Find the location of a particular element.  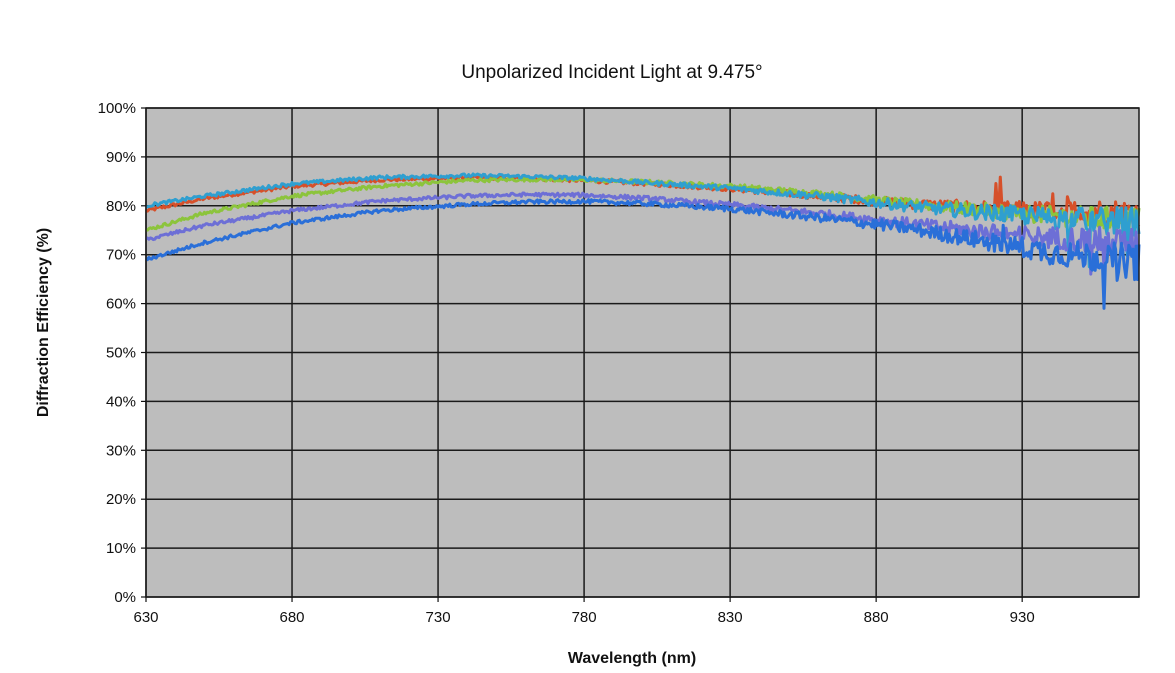

y-tick-label-0: 0% is located at coordinates (125, 597).